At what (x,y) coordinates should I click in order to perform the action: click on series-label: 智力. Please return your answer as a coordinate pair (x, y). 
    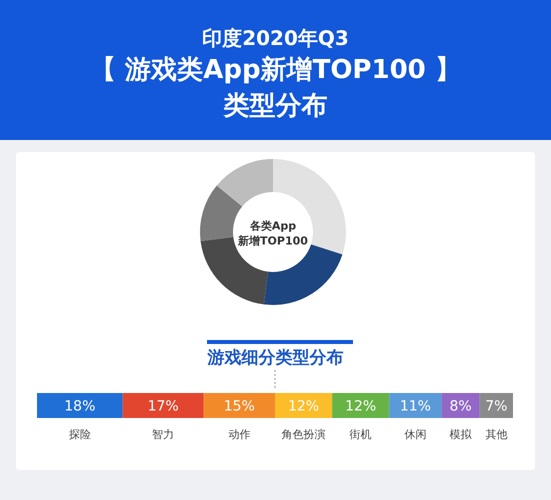
    Looking at the image, I should click on (163, 434).